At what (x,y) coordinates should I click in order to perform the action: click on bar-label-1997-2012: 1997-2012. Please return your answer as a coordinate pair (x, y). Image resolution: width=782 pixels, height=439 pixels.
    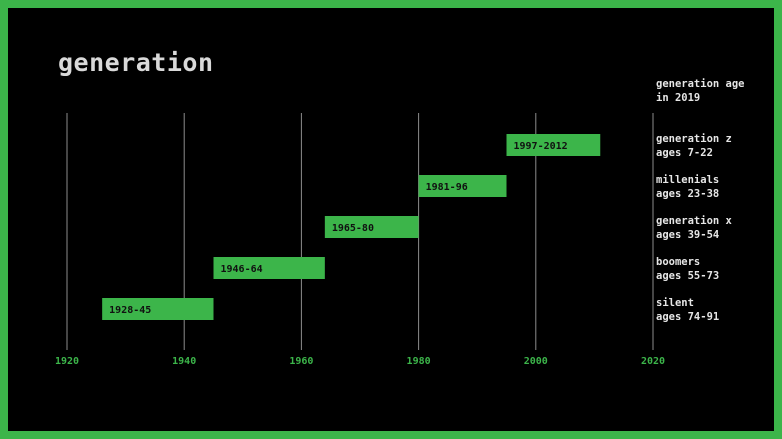
    Looking at the image, I should click on (541, 146).